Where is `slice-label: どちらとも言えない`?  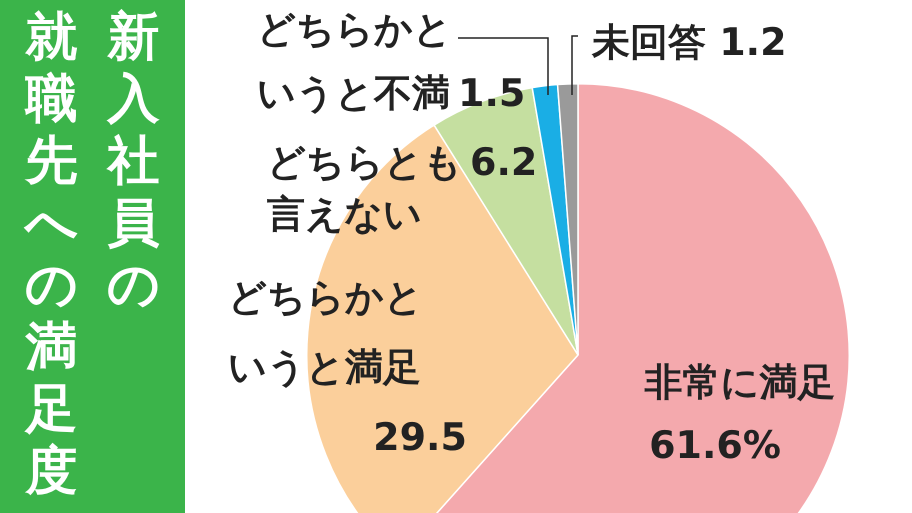 slice-label: どちらとも言えない is located at coordinates (364, 188).